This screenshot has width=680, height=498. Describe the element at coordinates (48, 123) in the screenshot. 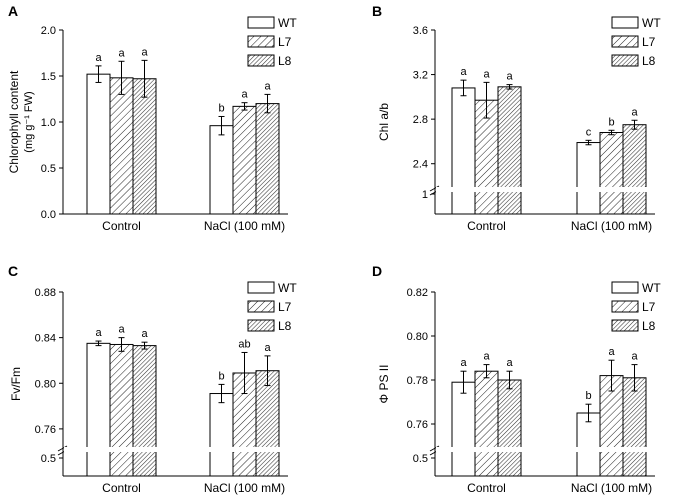

I see `y-tick-label: 1.0` at that location.